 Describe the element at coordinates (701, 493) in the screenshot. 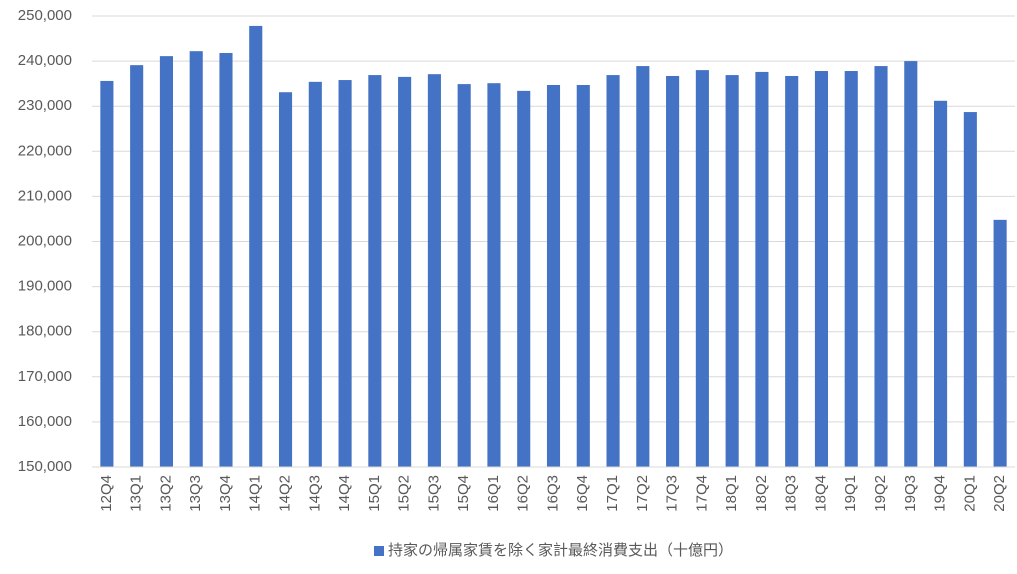

I see `x-tick-label: 17Q4` at that location.